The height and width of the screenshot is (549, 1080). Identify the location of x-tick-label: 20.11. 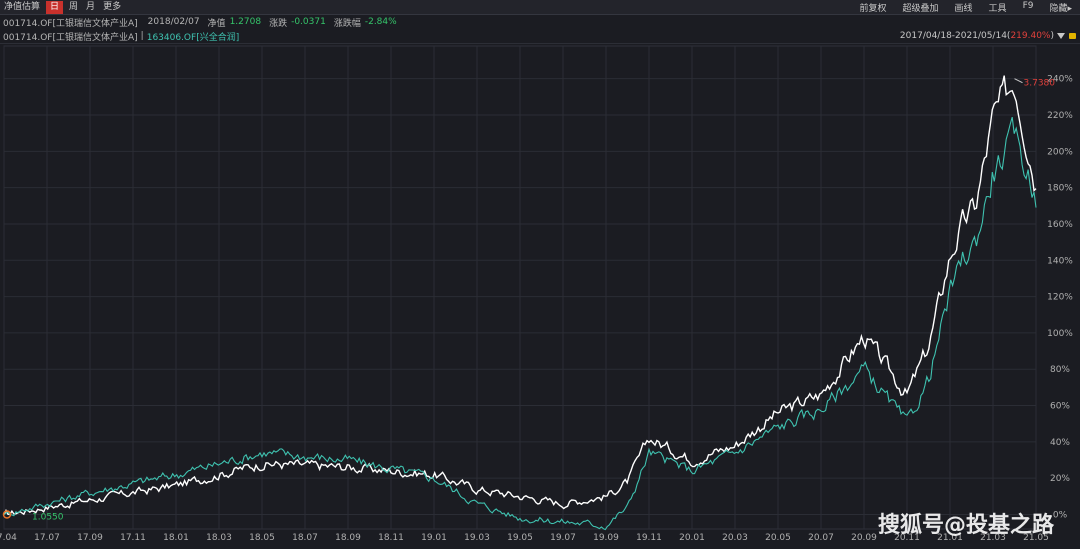
(907, 538).